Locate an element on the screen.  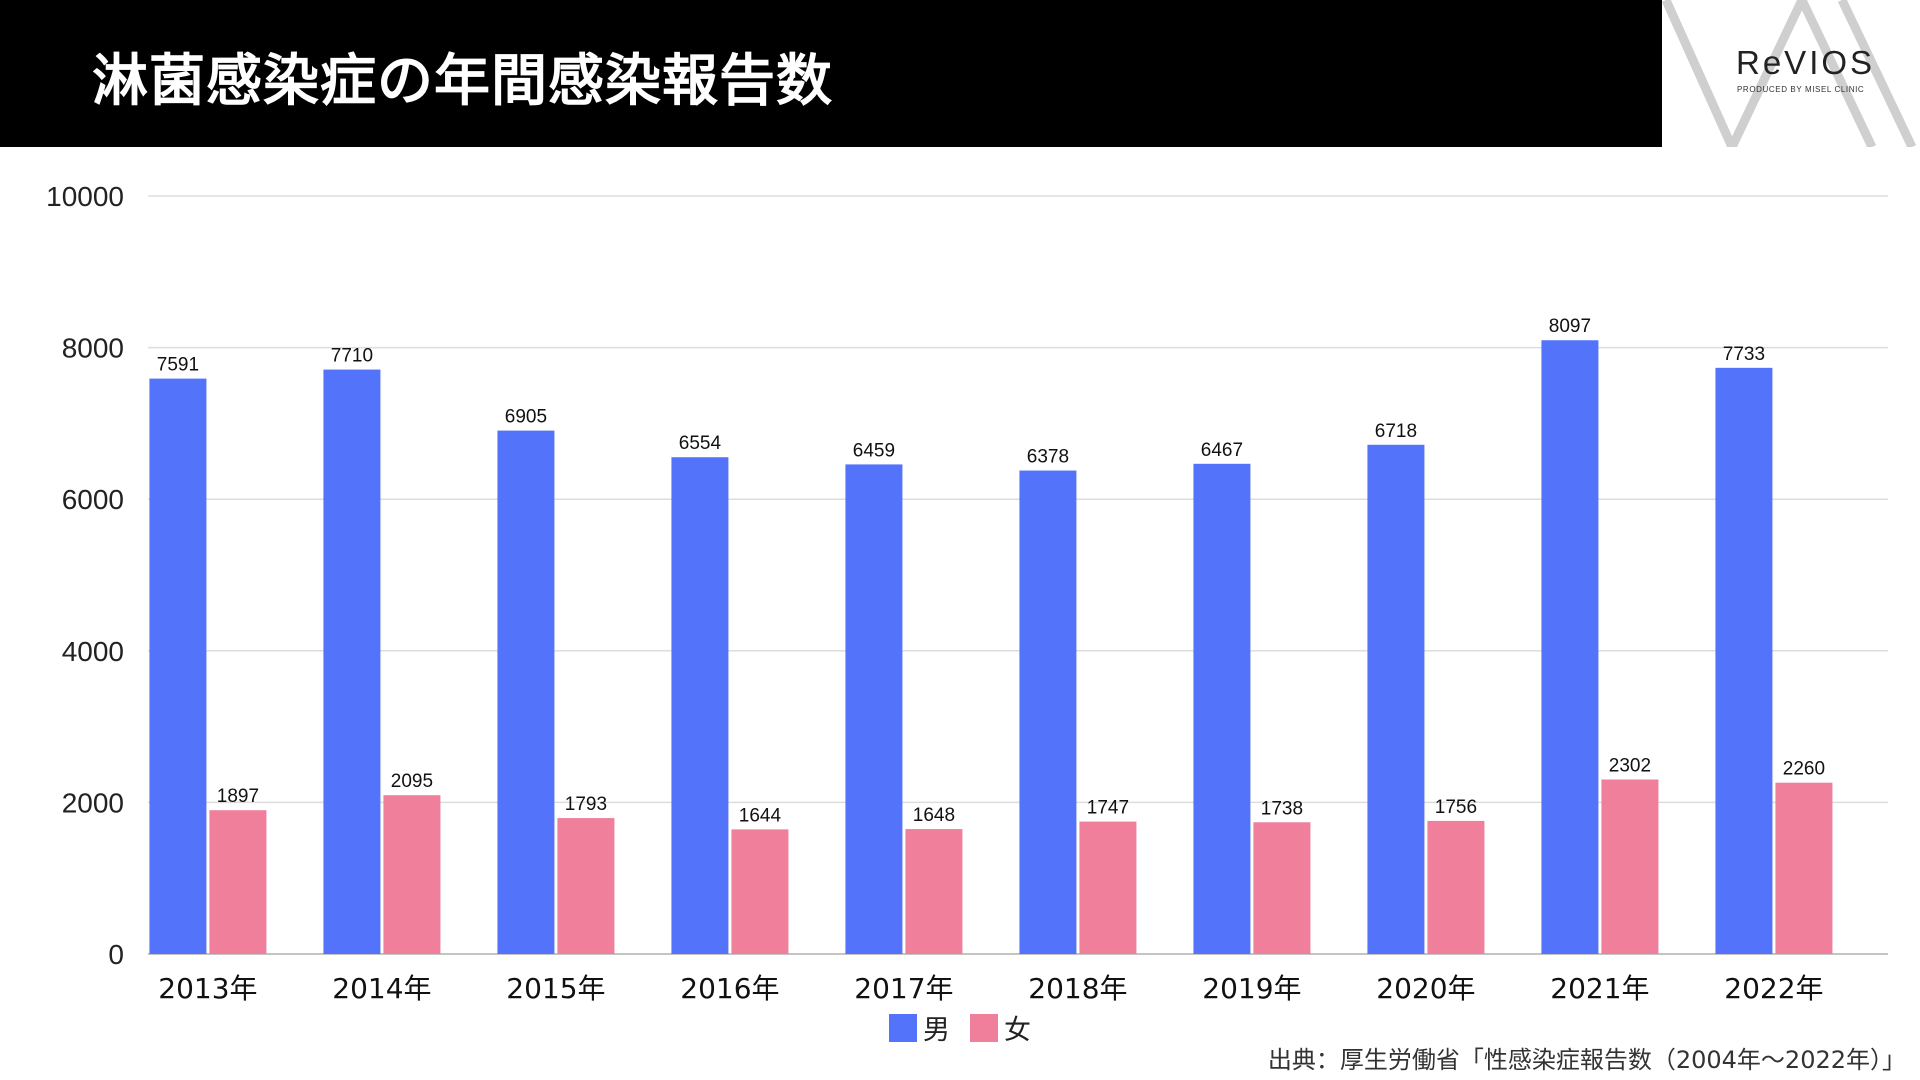
logo-text: ReVIOS is located at coordinates (1806, 62).